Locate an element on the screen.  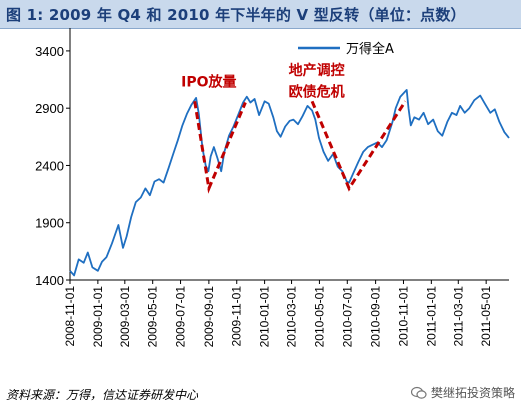
x-tick-label: 2010-03-01 is located at coordinates (292, 317).